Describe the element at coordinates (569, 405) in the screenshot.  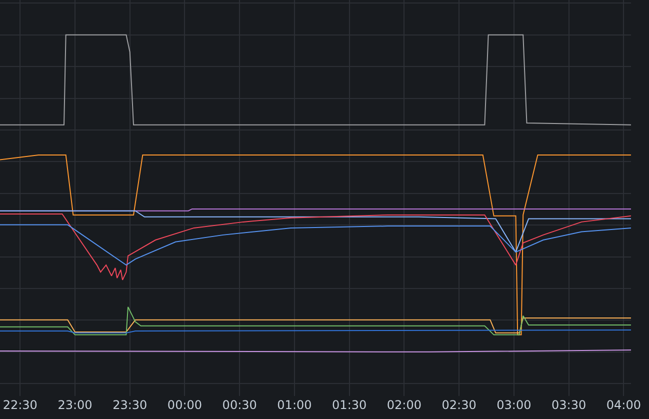
I see `x-tick-label: 03:30` at that location.